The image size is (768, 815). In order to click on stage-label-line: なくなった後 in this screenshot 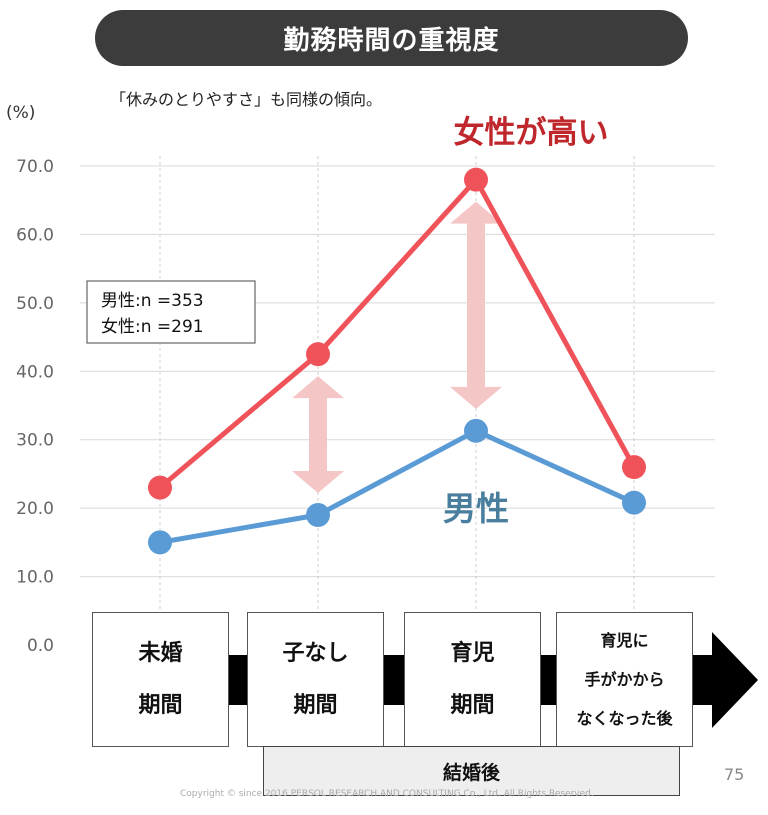, I will do `click(624, 718)`.